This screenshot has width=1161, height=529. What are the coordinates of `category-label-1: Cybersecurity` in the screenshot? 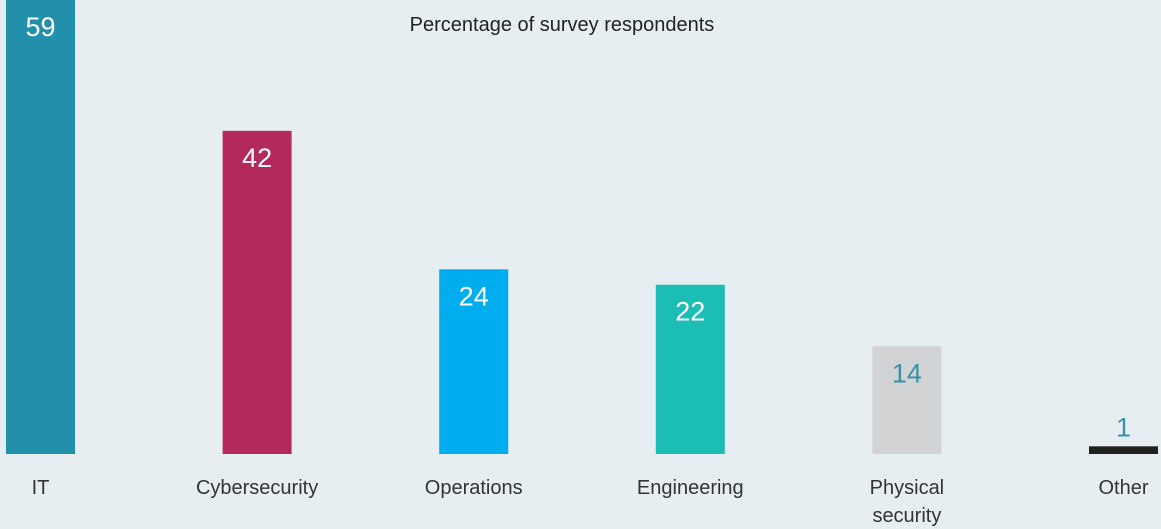 It's located at (257, 488).